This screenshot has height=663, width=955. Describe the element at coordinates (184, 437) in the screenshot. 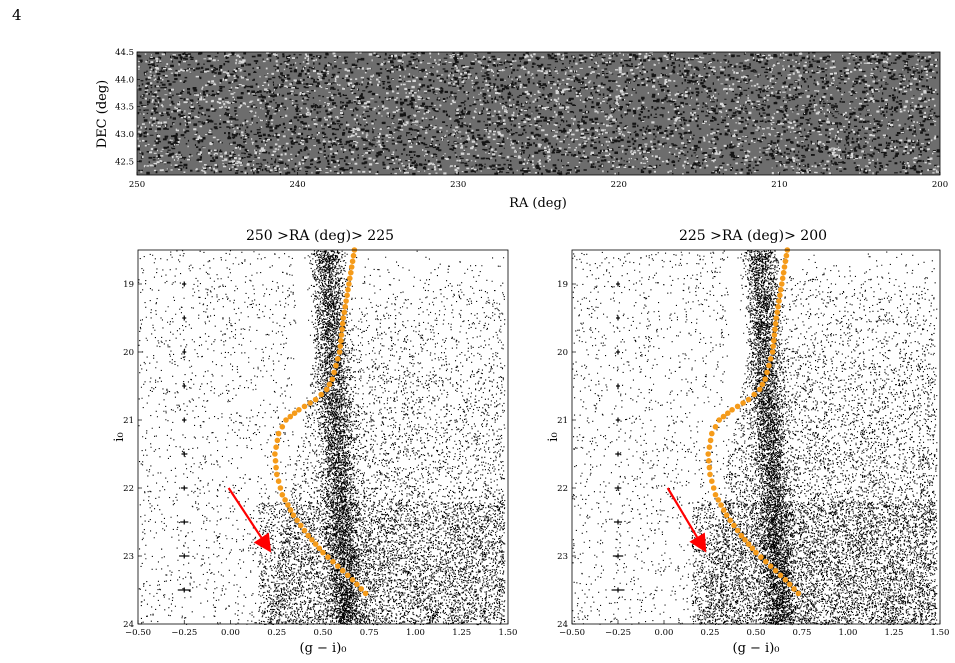

I see `cmd-left-error-bars` at that location.